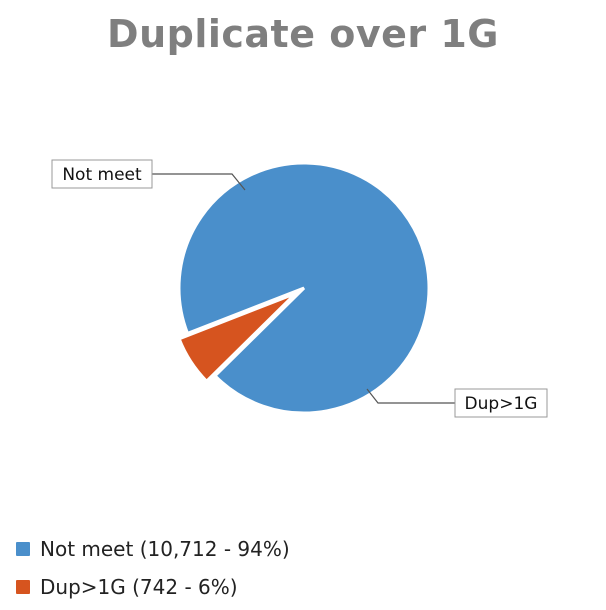 The image size is (606, 610). Describe the element at coordinates (23, 549) in the screenshot. I see `legend-swatch-not-meet` at that location.